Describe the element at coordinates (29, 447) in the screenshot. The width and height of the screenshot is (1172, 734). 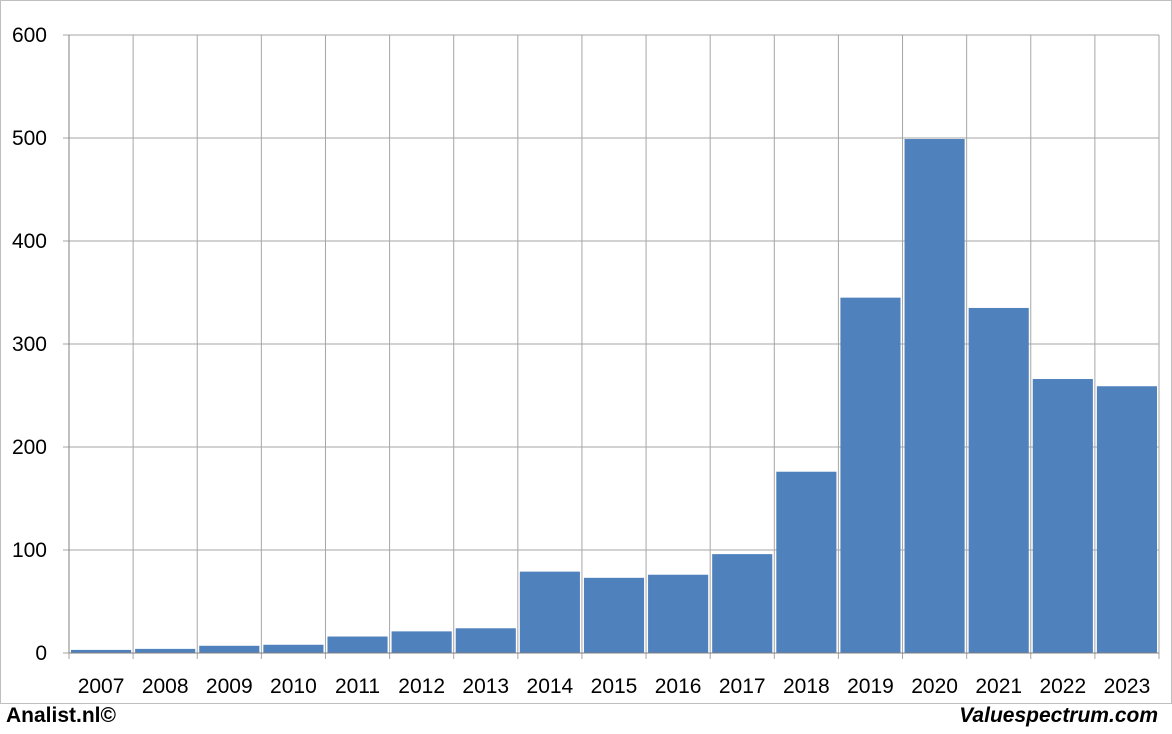
I see `y-tick-label: 200` at that location.